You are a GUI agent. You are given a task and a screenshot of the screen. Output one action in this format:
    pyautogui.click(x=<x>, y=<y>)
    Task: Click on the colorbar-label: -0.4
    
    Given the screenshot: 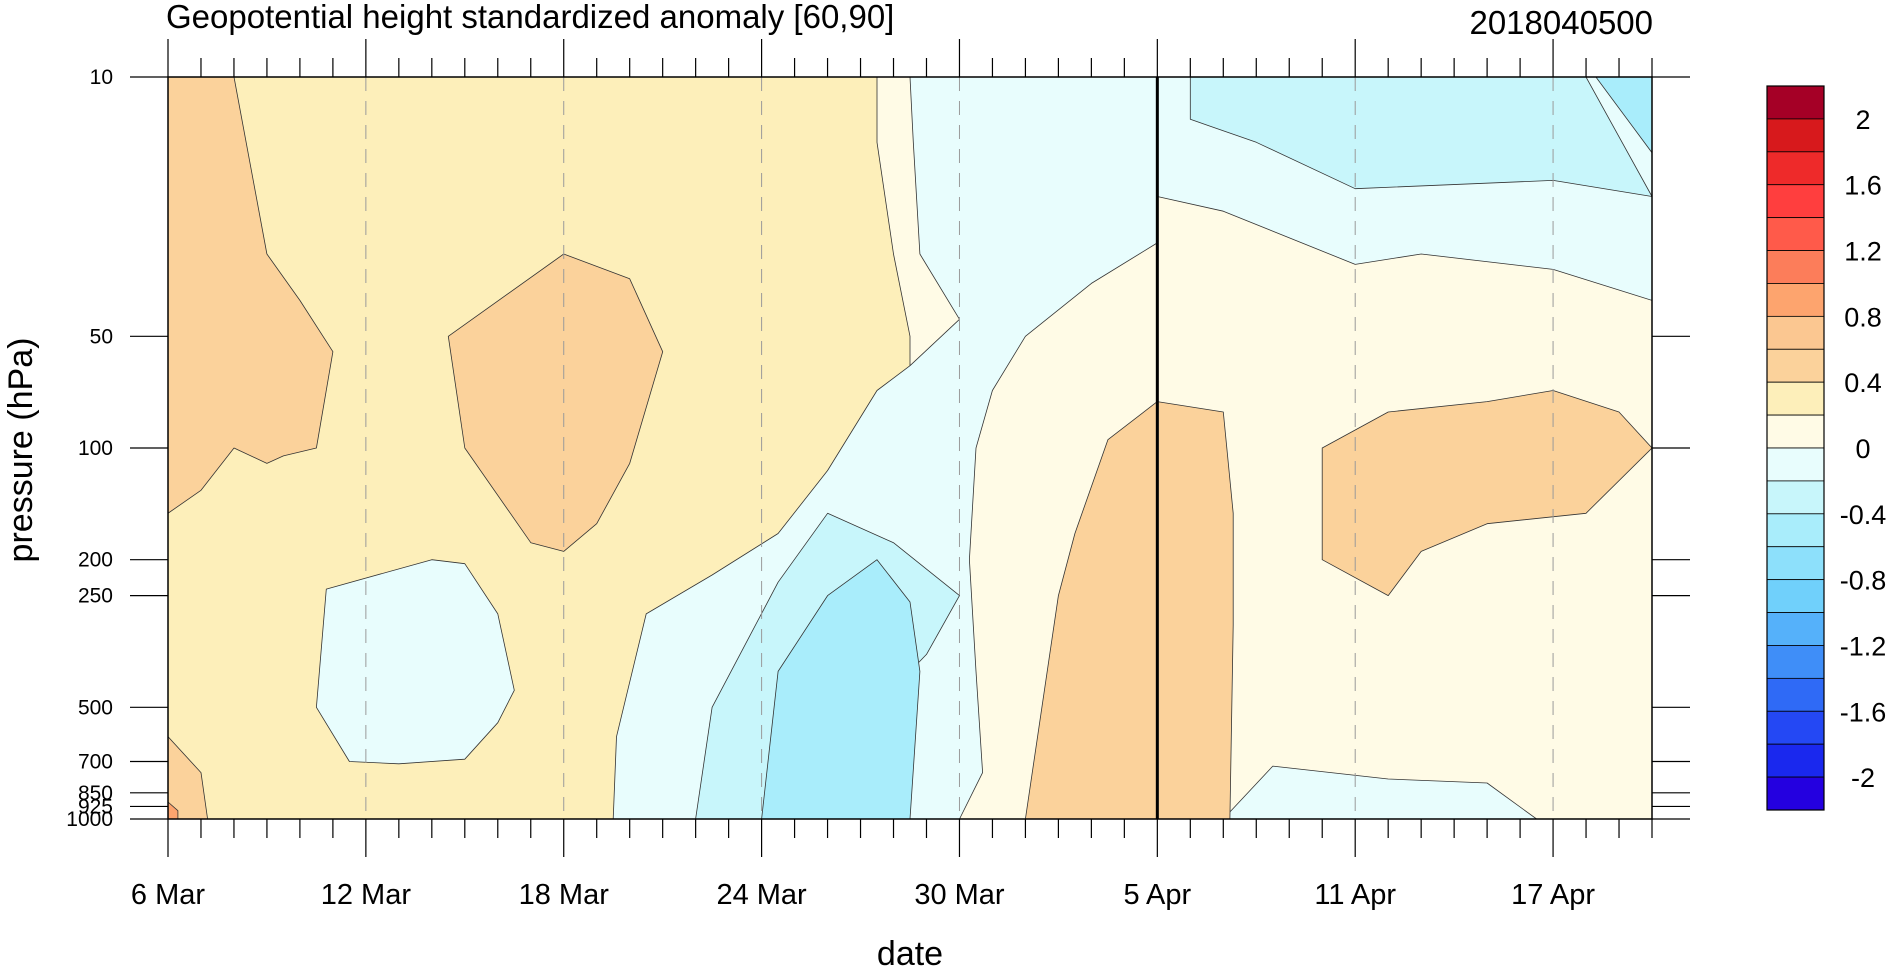 What is the action you would take?
    pyautogui.click(x=1863, y=515)
    